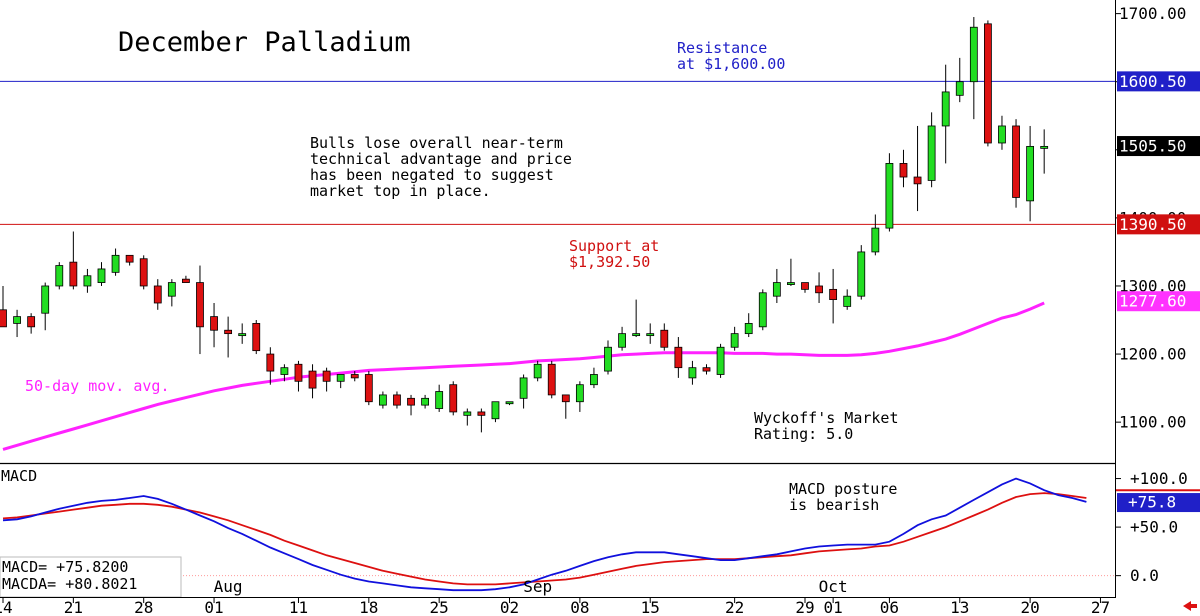 Image resolution: width=1200 pixels, height=616 pixels. I want to click on price-badge-label: 1277.60, so click(1152, 301).